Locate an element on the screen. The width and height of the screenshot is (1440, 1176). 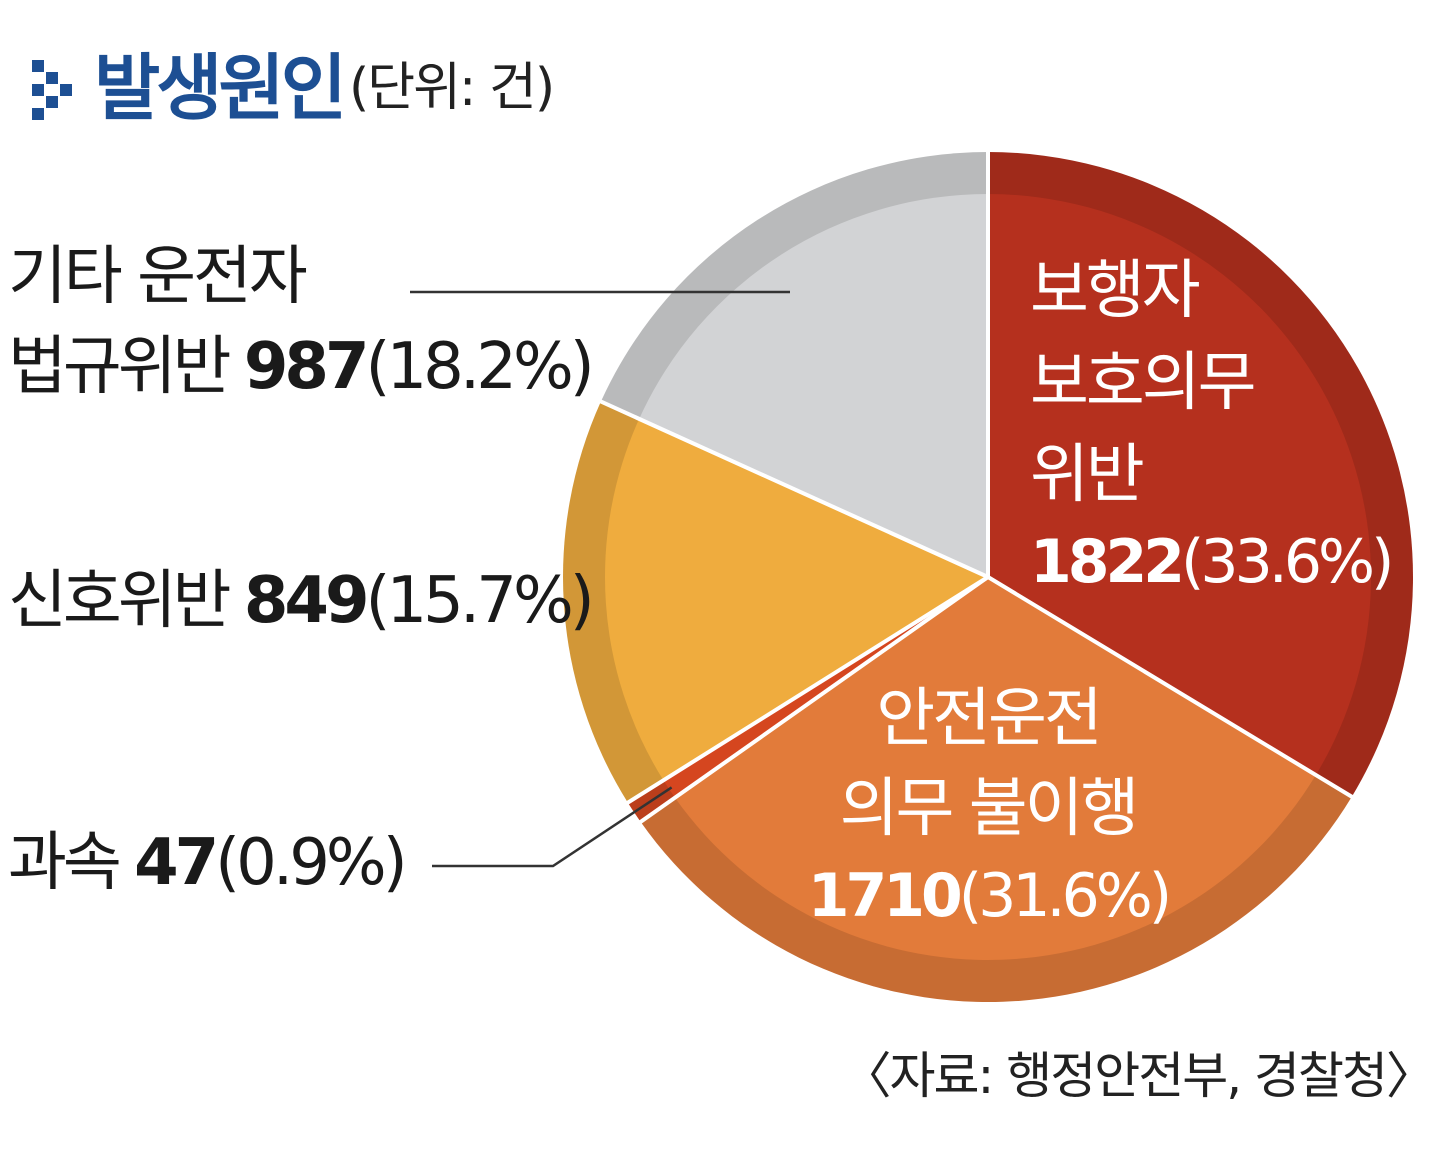
chart-title: 발생원인 is located at coordinates (220, 88).